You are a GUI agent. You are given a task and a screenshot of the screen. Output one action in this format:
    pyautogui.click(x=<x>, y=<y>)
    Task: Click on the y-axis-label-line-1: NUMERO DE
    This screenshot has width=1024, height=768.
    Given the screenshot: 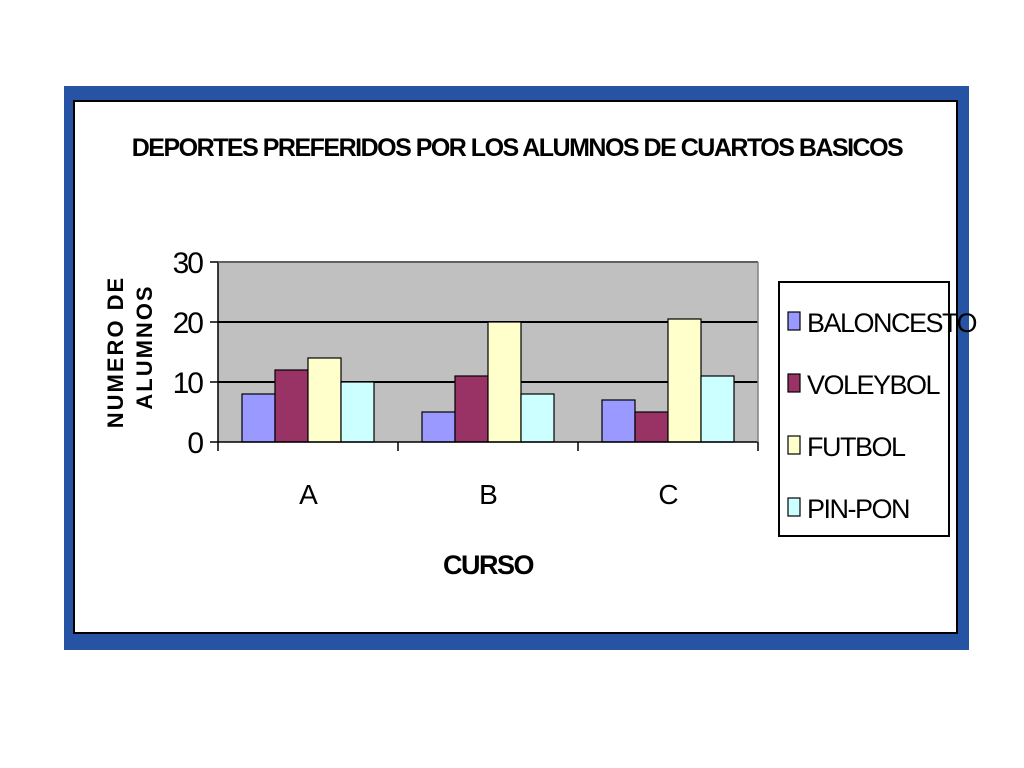 What is the action you would take?
    pyautogui.click(x=115, y=352)
    